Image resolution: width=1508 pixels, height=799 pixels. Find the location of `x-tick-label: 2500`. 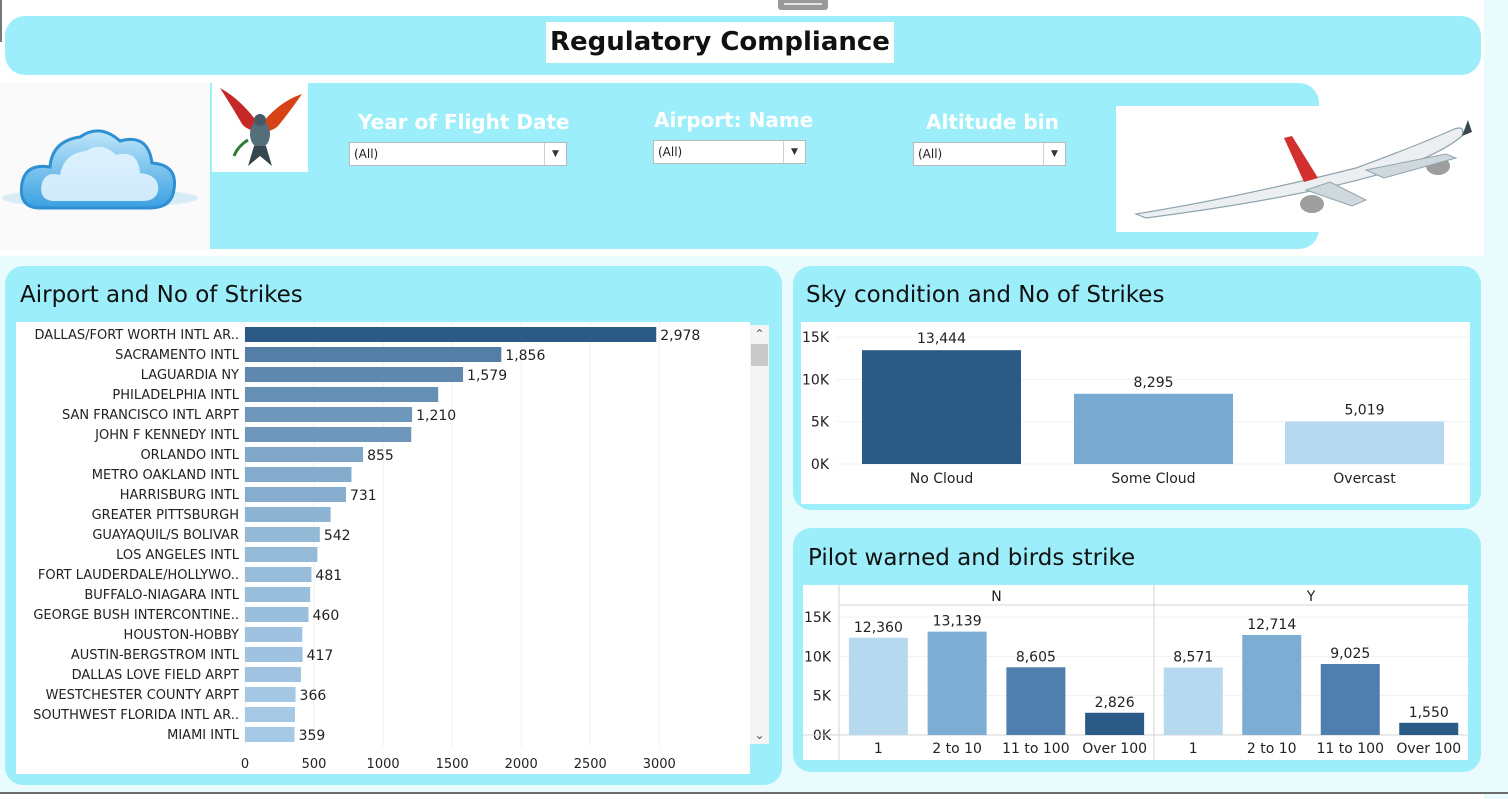

x-tick-label: 2500 is located at coordinates (590, 764).